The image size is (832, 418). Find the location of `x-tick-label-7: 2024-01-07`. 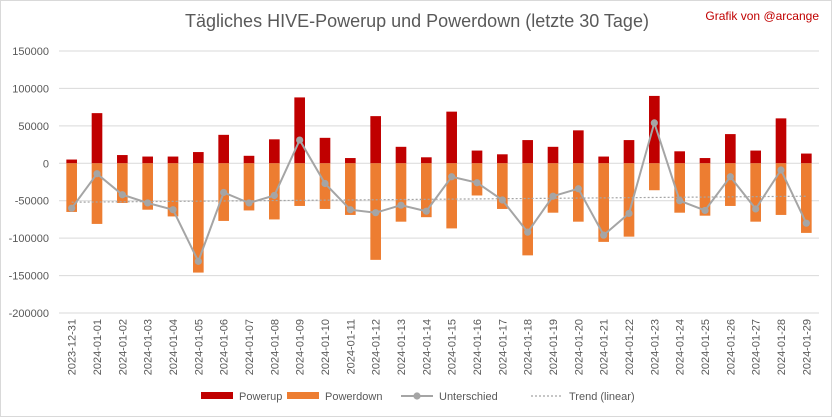

x-tick-label-7: 2024-01-07 is located at coordinates (250, 347).